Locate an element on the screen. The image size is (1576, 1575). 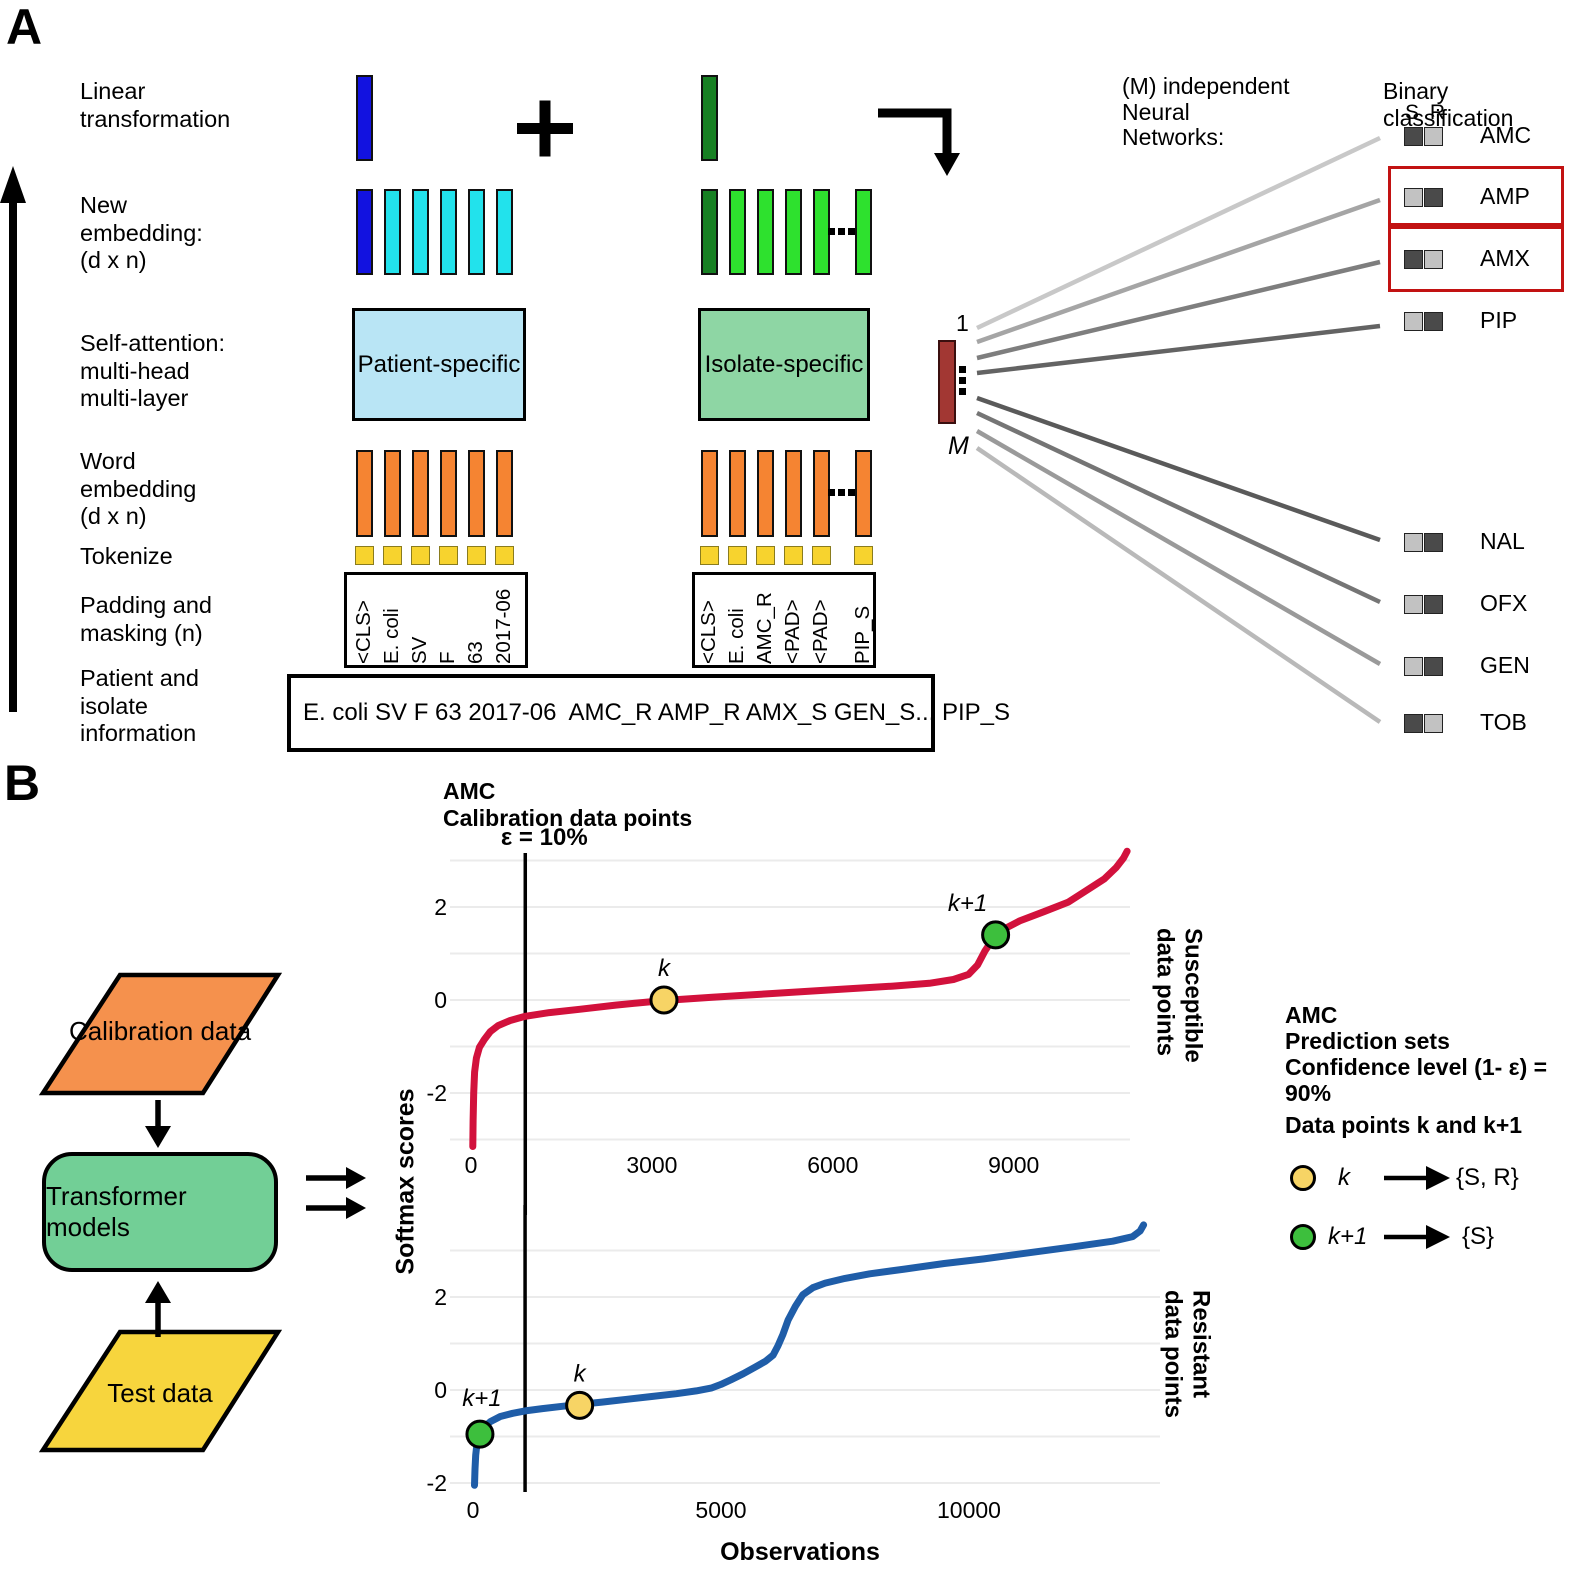
legend-k-label: k is located at coordinates (1344, 1177).